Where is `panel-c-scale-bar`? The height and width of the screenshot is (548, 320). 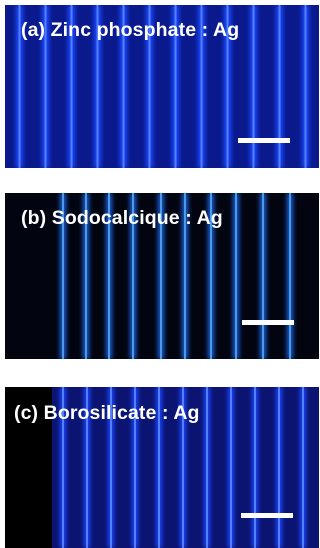
panel-c-scale-bar is located at coordinates (267, 515).